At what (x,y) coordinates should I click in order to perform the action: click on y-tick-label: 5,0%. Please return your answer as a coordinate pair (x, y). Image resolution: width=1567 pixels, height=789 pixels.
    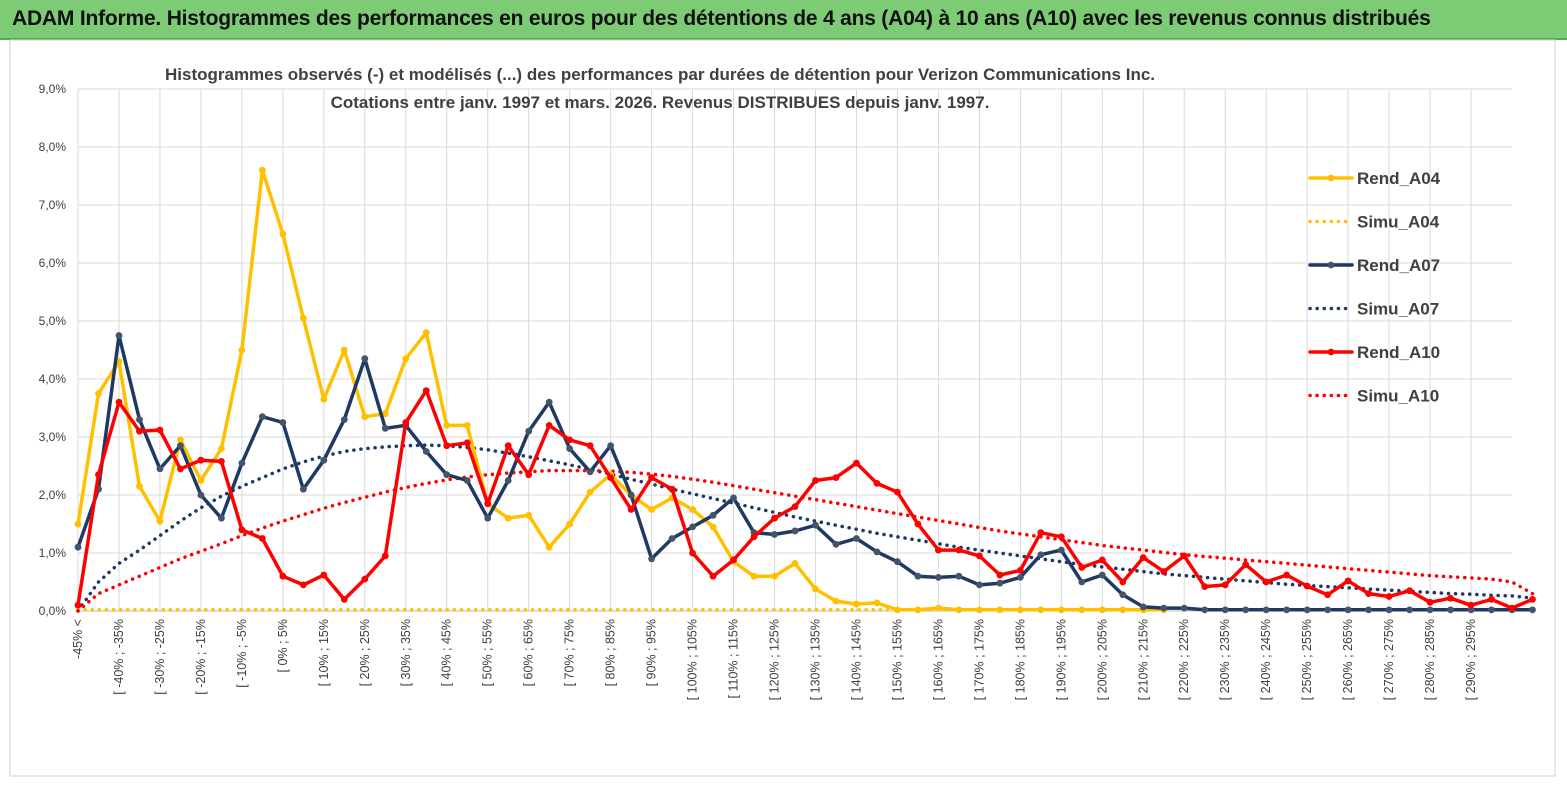
    Looking at the image, I should click on (53, 321).